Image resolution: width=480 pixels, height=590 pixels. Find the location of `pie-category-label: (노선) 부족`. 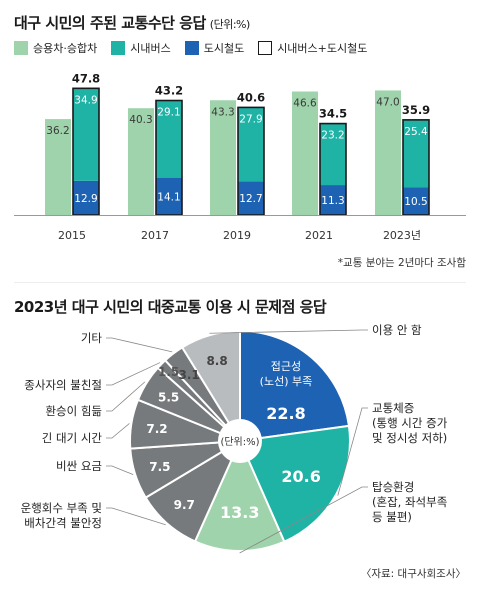

pie-category-label: (노선) 부족 is located at coordinates (286, 381).